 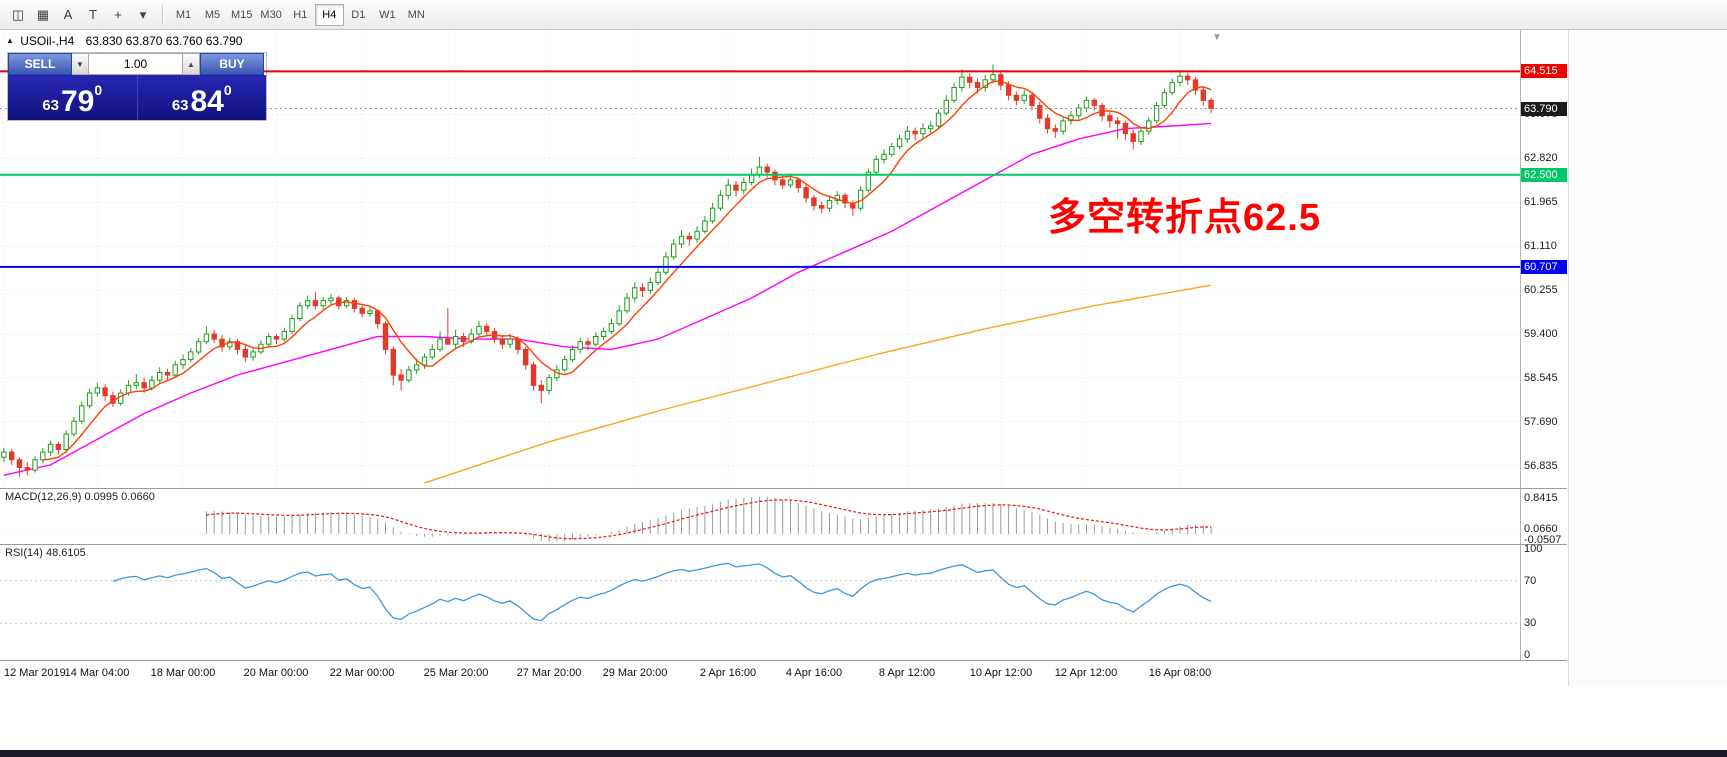 I want to click on rsi-axis-label: 100, so click(x=1533, y=549).